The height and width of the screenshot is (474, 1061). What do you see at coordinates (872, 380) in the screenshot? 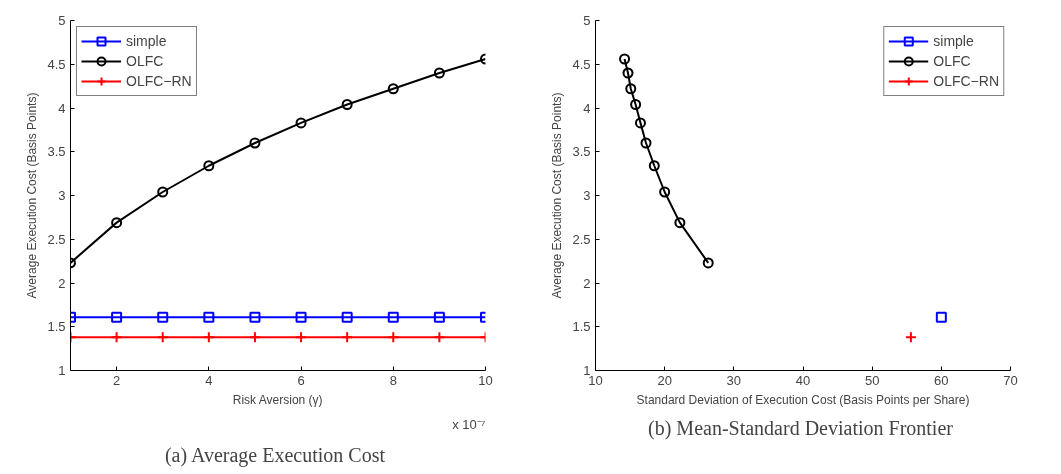
I see `x-tick-label: 50` at bounding box center [872, 380].